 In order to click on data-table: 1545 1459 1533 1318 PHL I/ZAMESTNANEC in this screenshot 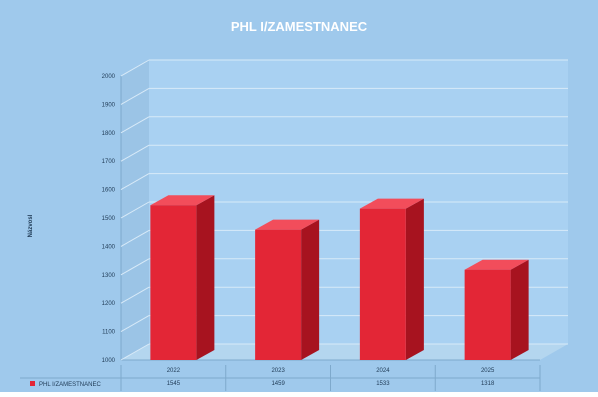, I will do `click(280, 378)`.